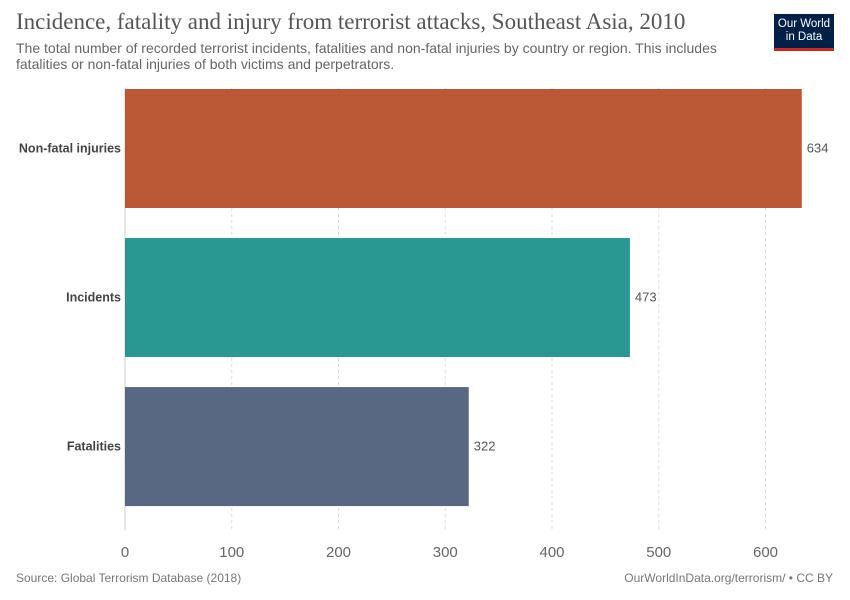 The width and height of the screenshot is (850, 600). What do you see at coordinates (804, 24) in the screenshot?
I see `logo-text-line1: Our World` at bounding box center [804, 24].